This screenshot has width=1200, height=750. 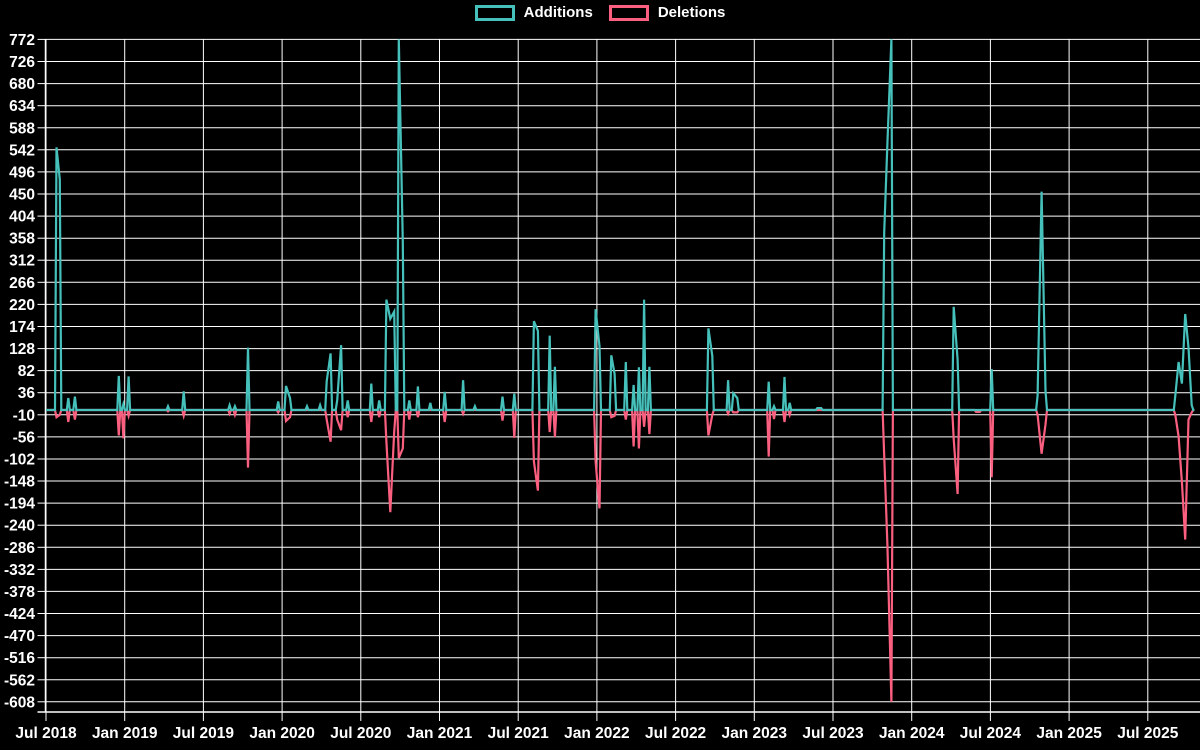 I want to click on y-tick-label: 128, so click(x=22, y=349).